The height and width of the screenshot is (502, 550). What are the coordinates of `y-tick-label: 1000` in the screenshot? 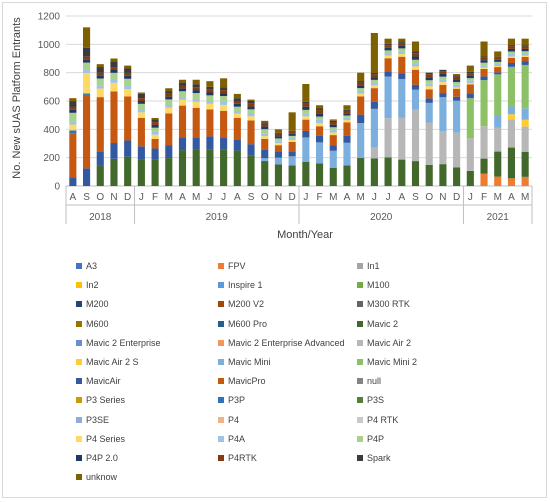 It's located at (49, 45).